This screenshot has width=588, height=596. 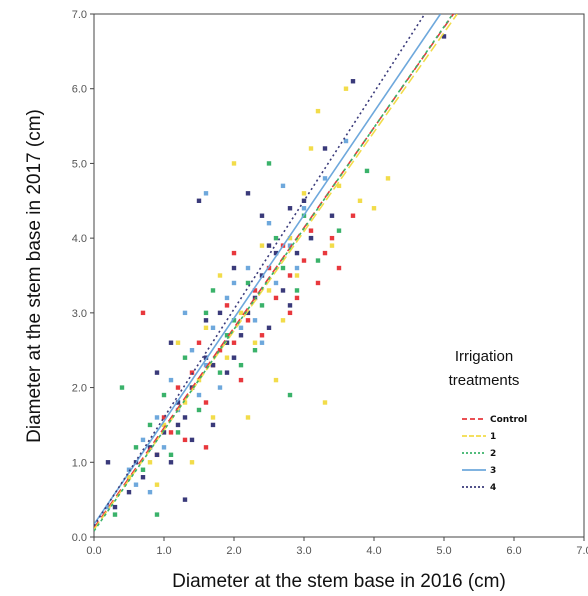 What do you see at coordinates (484, 356) in the screenshot?
I see `legend-title: Irrigation` at bounding box center [484, 356].